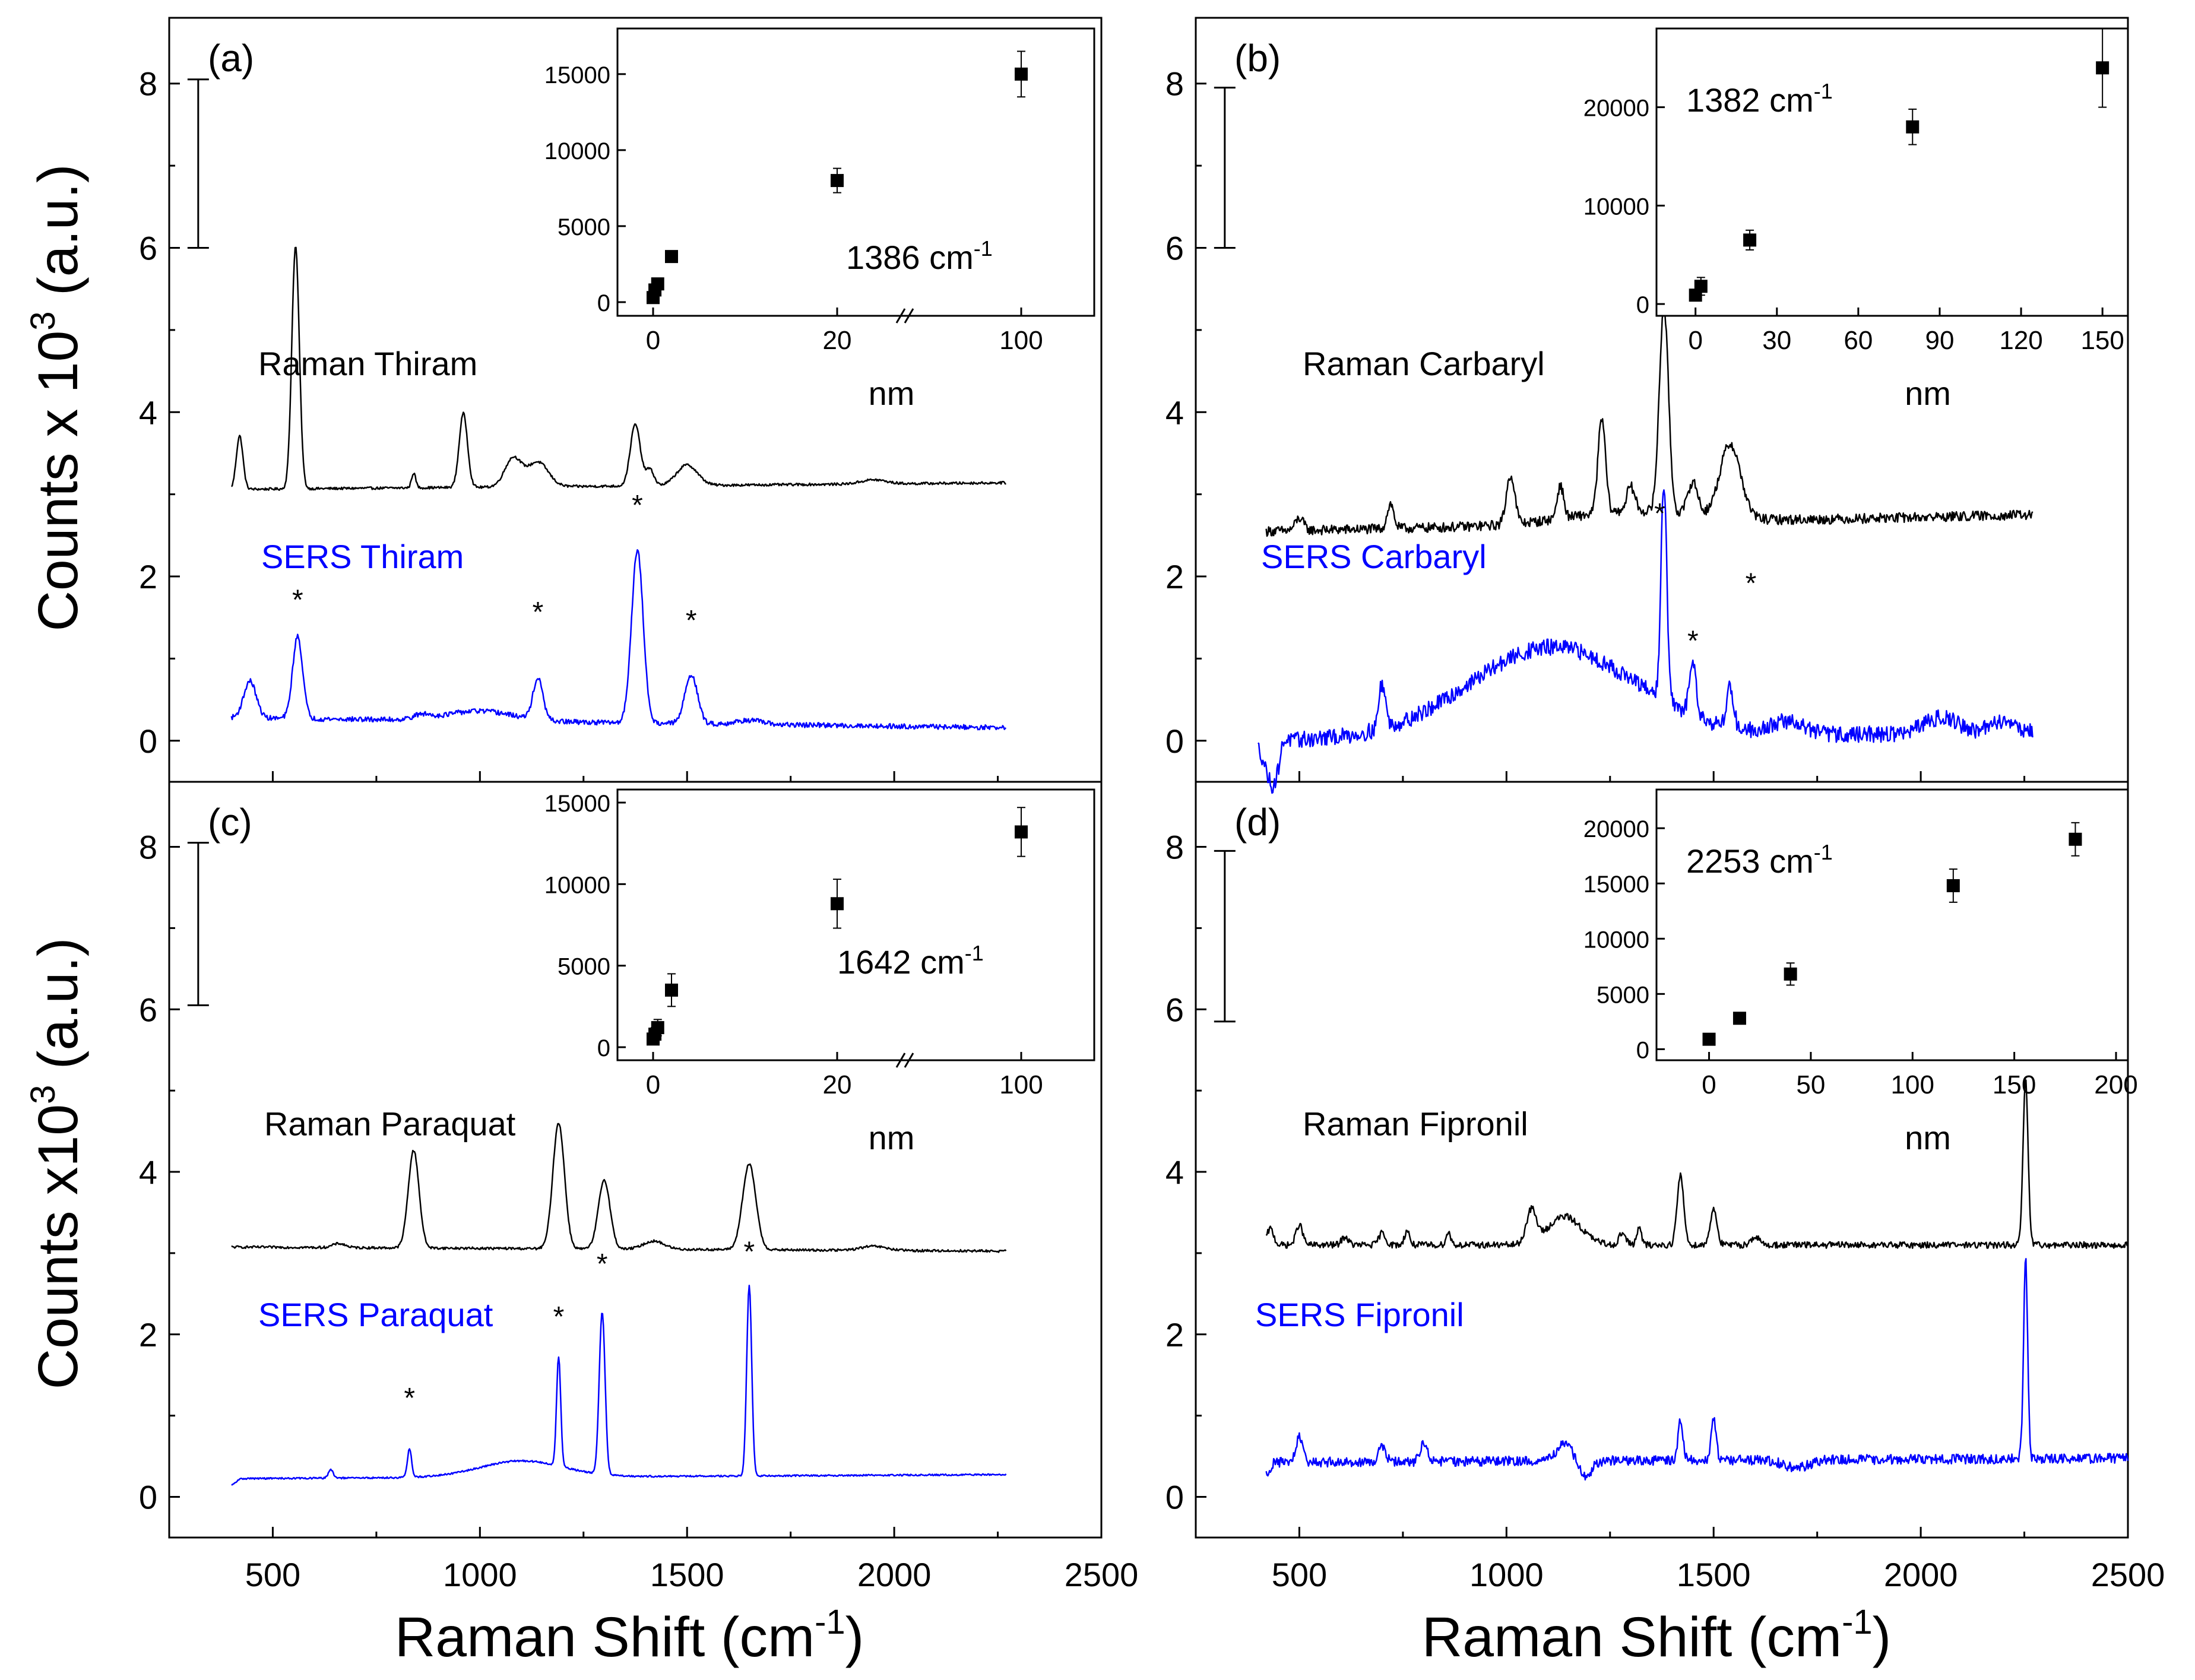 Image resolution: width=2195 pixels, height=1680 pixels. Describe the element at coordinates (148, 84) in the screenshot. I see `y-tick-label-a-8: 8` at that location.